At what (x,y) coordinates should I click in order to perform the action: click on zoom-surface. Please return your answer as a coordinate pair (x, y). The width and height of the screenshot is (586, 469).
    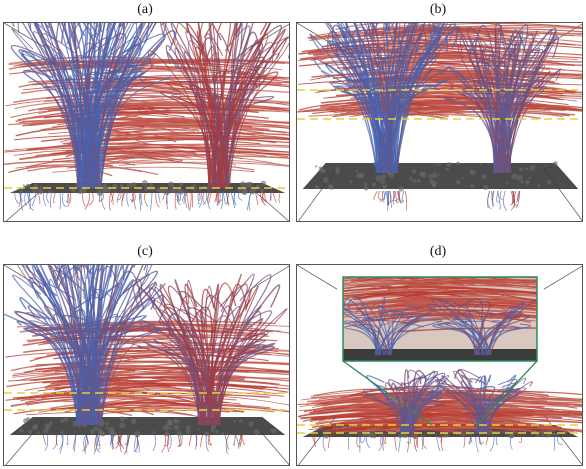
    Looking at the image, I should click on (440, 355).